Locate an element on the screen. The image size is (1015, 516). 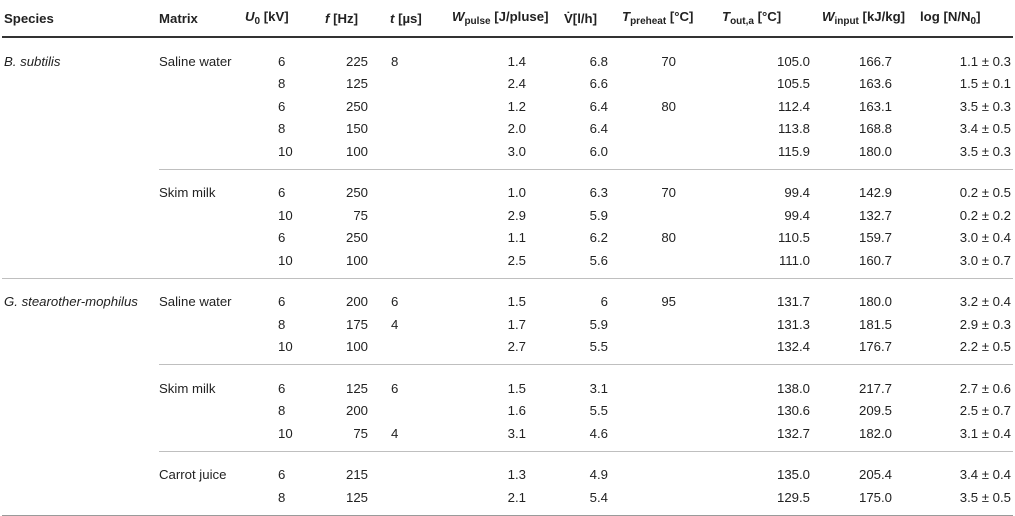
cell-log: 2.9 ± 0.3 is located at coordinates (985, 324).